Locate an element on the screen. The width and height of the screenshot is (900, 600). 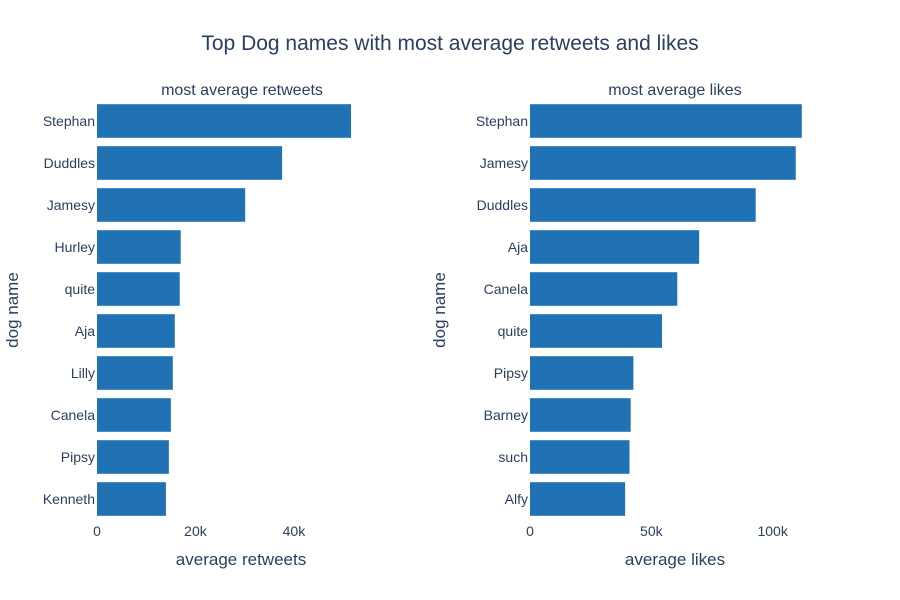
bar-such is located at coordinates (580, 457).